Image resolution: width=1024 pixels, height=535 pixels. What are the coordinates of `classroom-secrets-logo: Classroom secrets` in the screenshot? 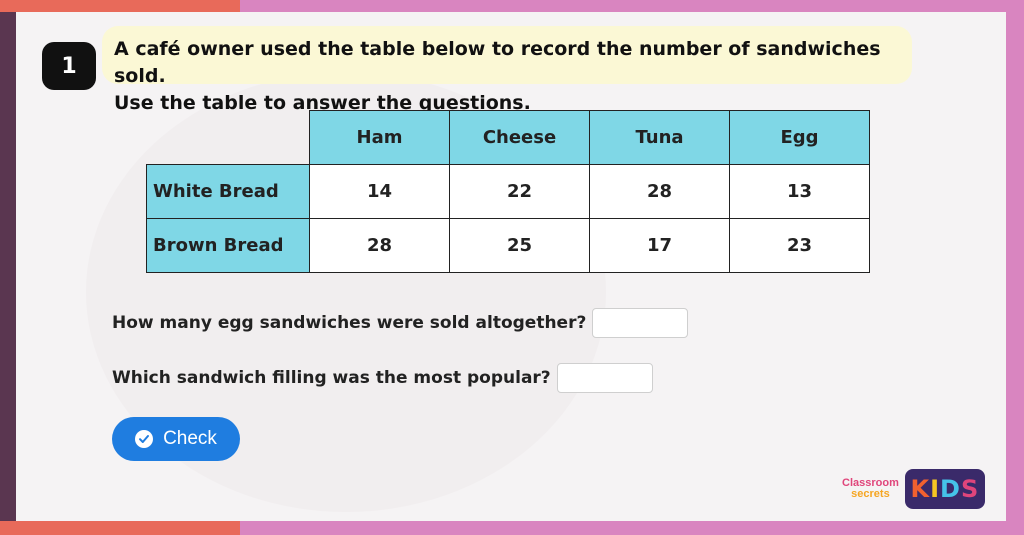 It's located at (870, 489).